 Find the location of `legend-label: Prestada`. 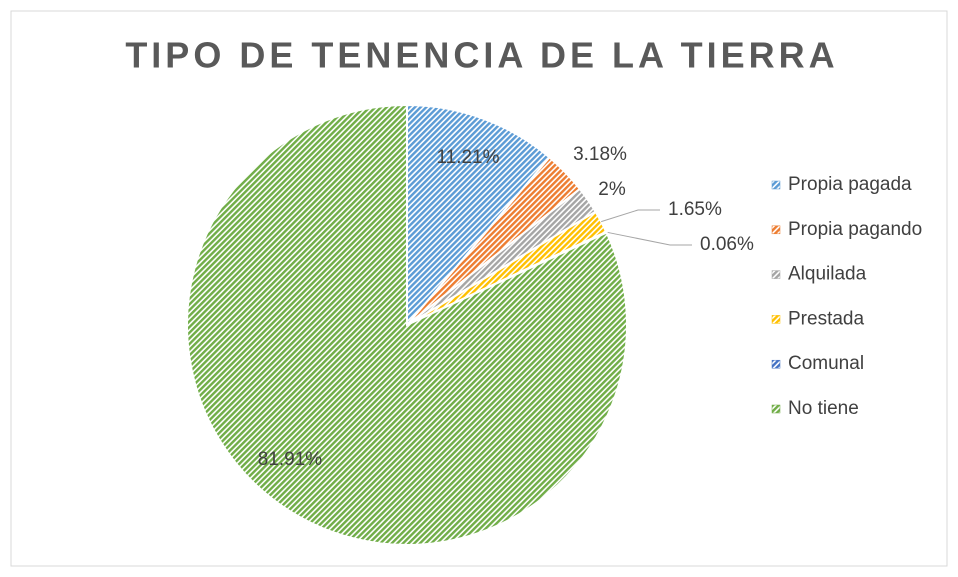

legend-label: Prestada is located at coordinates (826, 318).